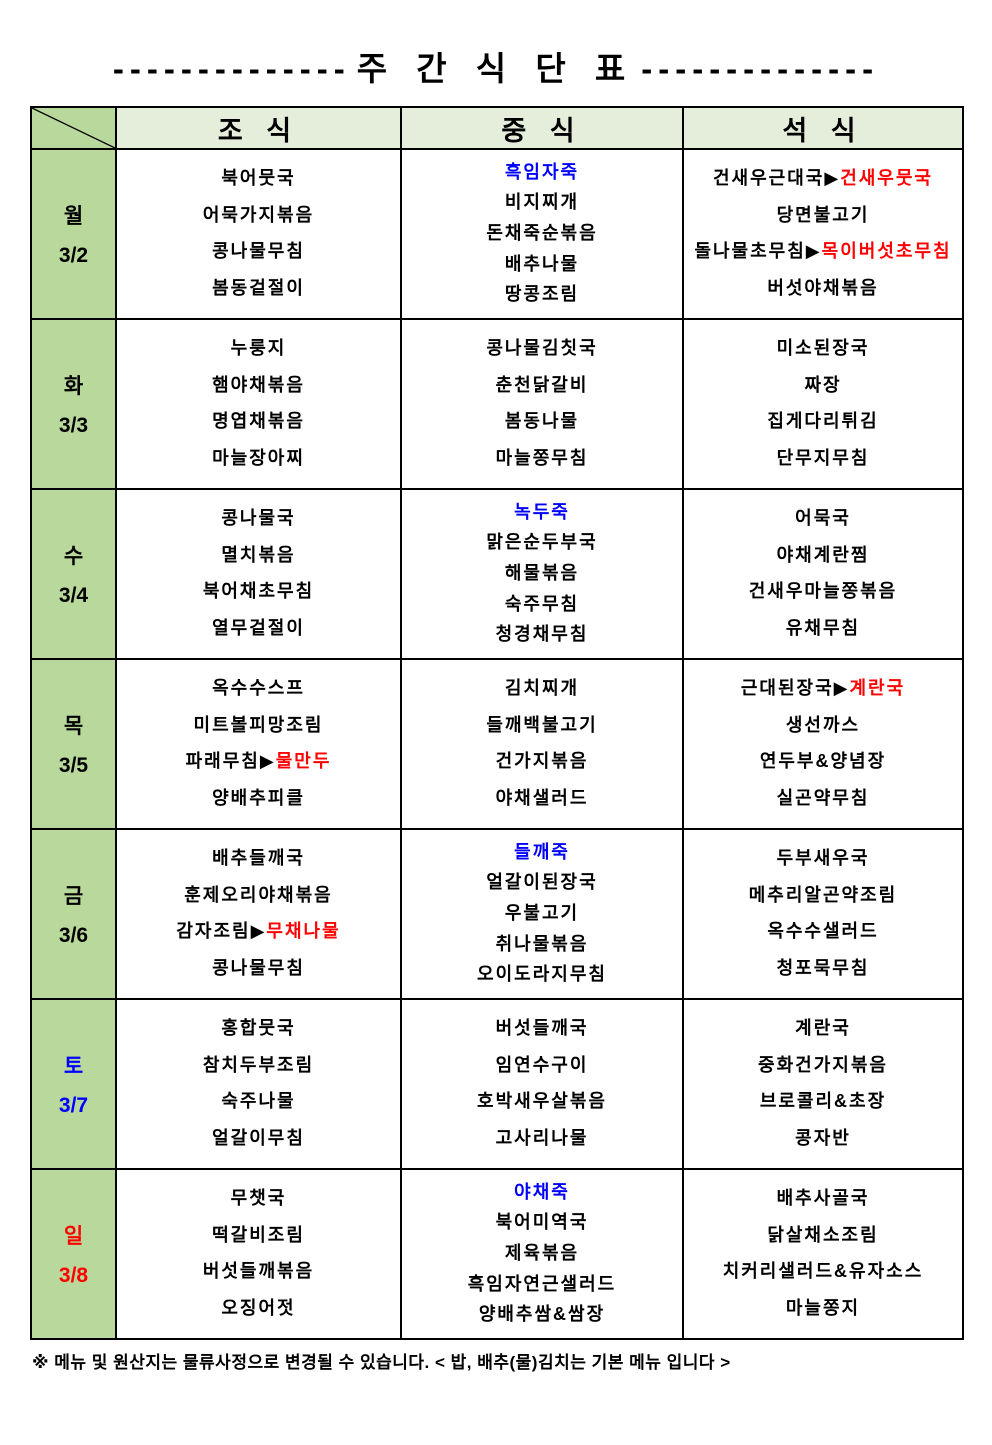  I want to click on breakfast-cell: 옥수수스프 미트볼피망조림 파래무침▶물만두 양배추피클, so click(258, 744).